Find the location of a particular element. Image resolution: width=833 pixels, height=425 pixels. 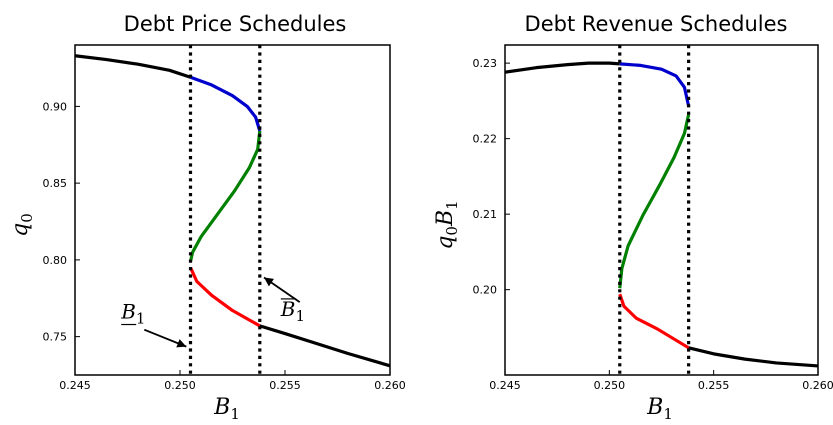

price-y-tick-label: 0.90 is located at coordinates (55, 106).